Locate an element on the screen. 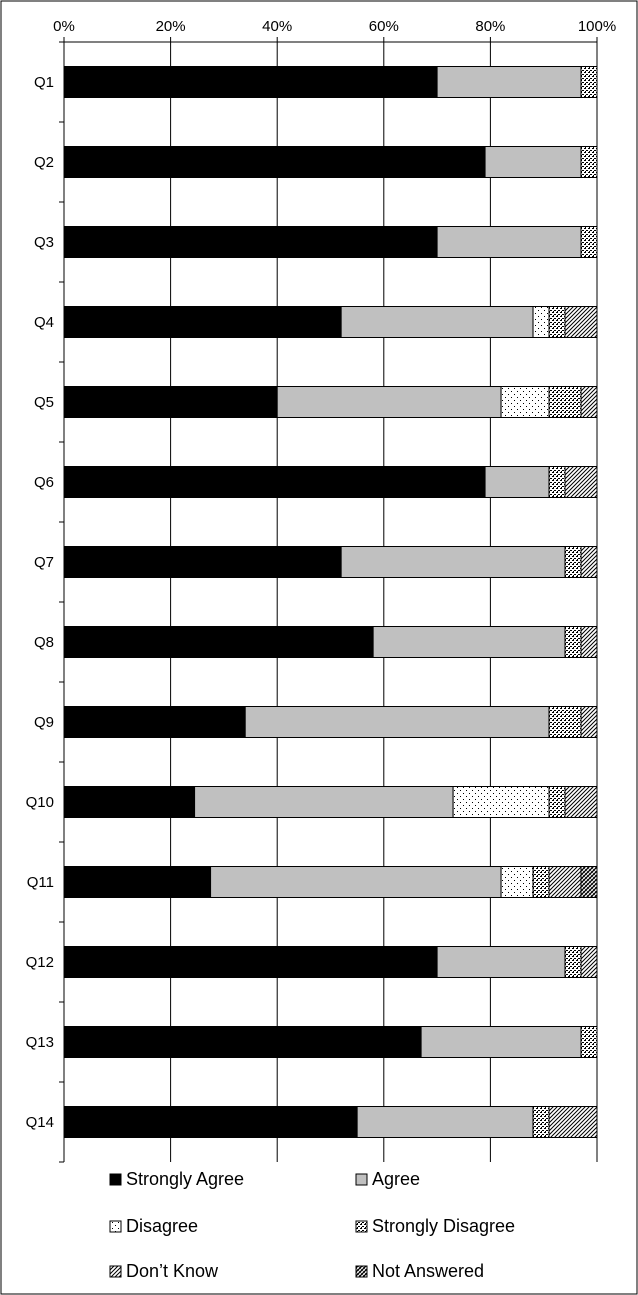  bar-q10-strongly-agree is located at coordinates (129, 802).